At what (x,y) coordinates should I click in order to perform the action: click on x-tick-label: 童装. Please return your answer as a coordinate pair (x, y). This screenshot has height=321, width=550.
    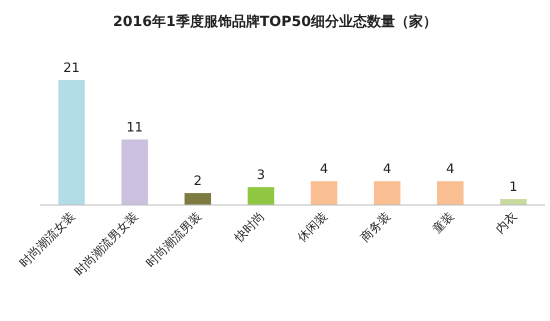
    Looking at the image, I should click on (443, 222).